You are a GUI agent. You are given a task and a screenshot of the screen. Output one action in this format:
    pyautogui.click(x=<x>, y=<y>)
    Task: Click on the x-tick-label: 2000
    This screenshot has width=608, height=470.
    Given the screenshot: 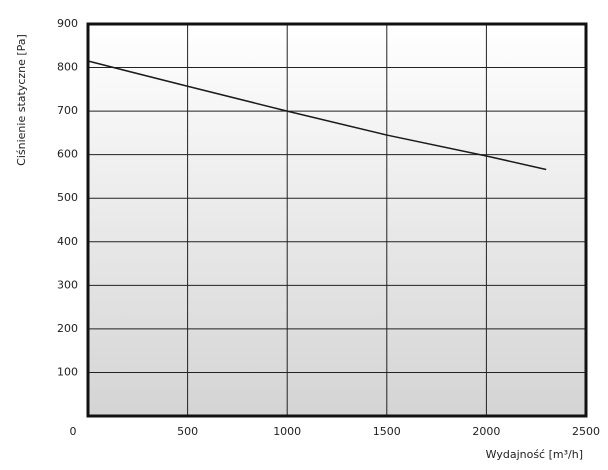 What is the action you would take?
    pyautogui.click(x=486, y=431)
    